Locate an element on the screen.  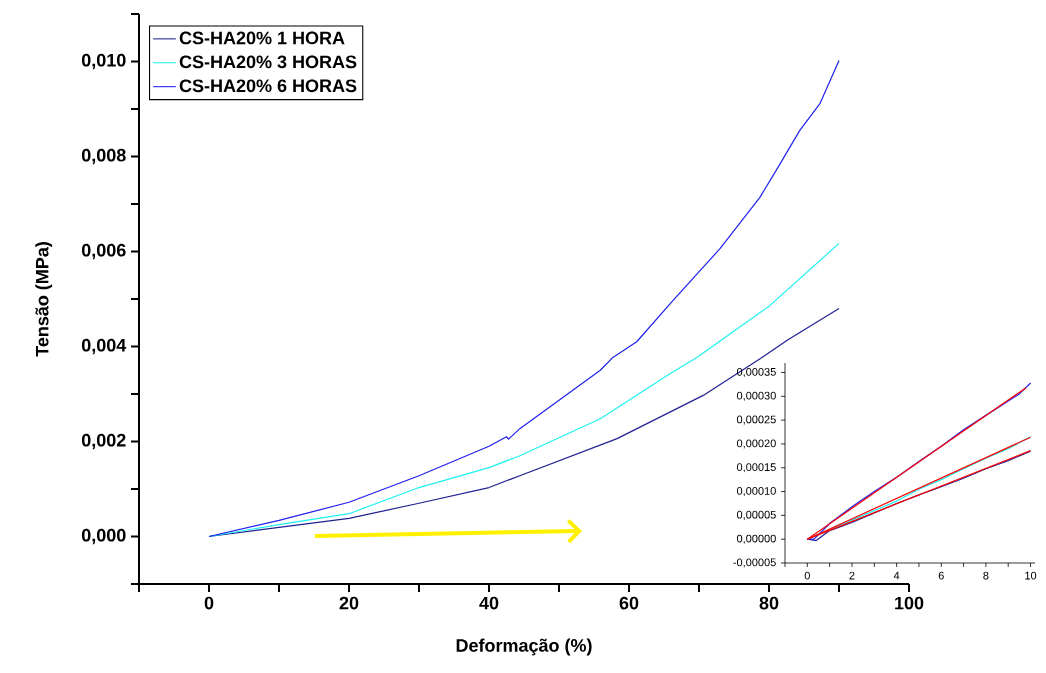
y-tick-label: 0,00035 is located at coordinates (756, 372).